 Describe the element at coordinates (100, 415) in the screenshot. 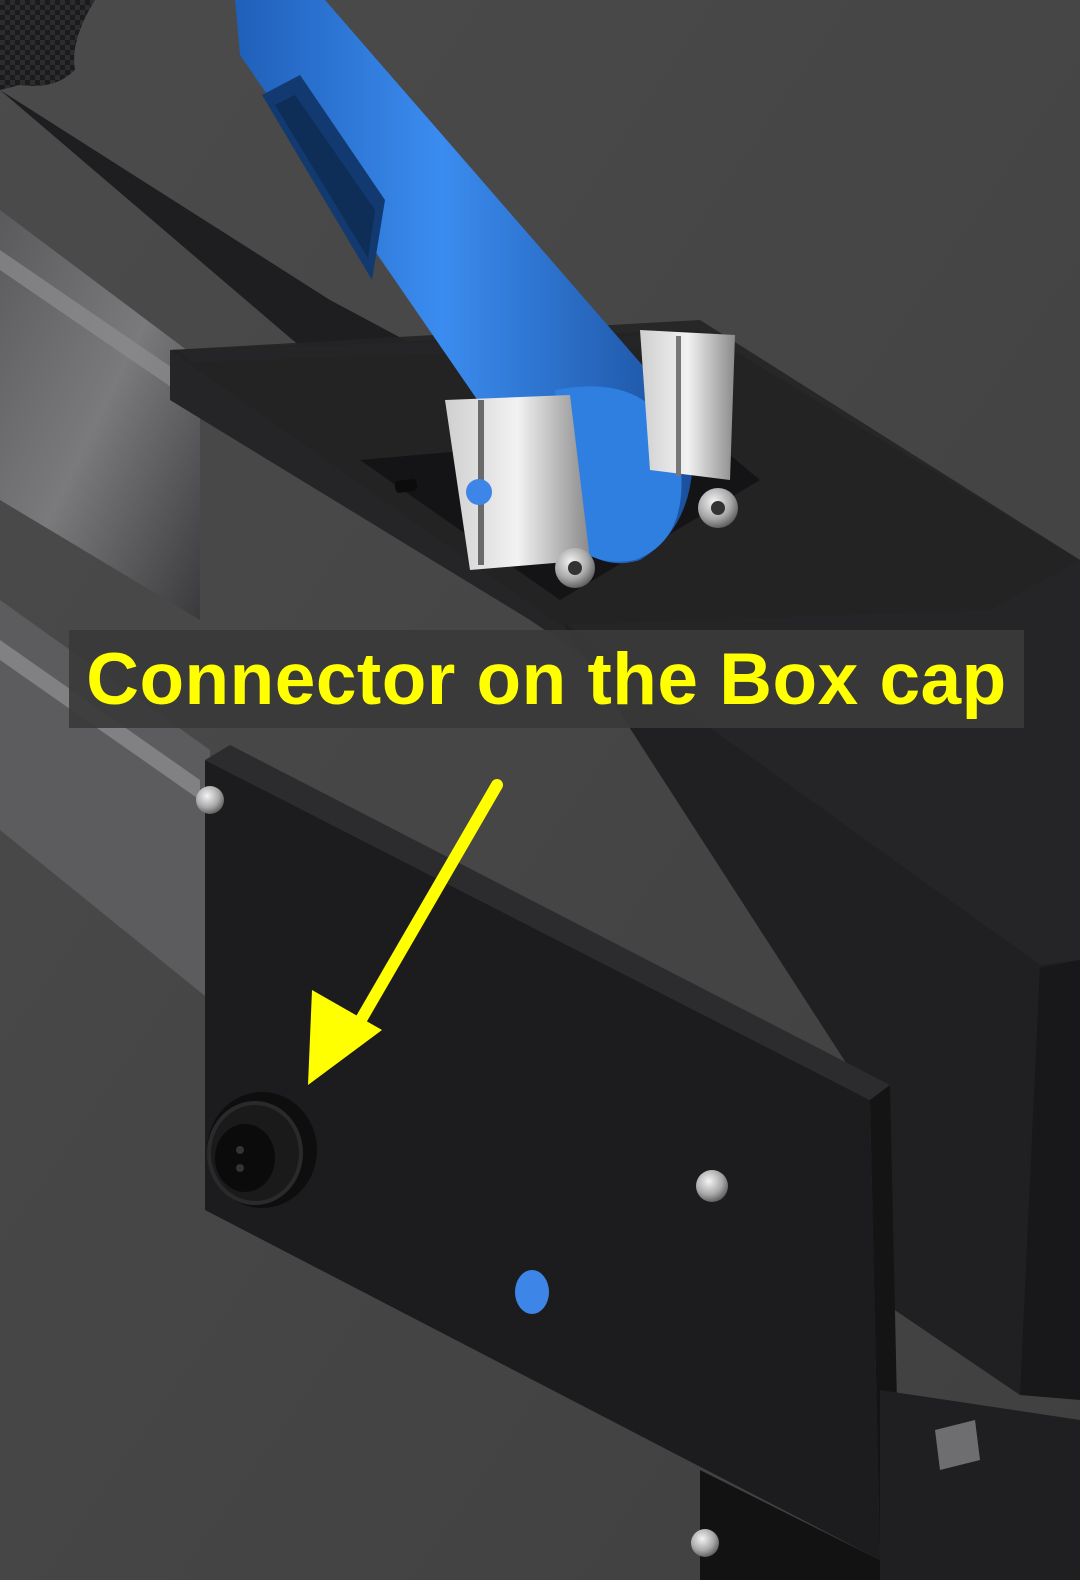

I see `left-rail` at that location.